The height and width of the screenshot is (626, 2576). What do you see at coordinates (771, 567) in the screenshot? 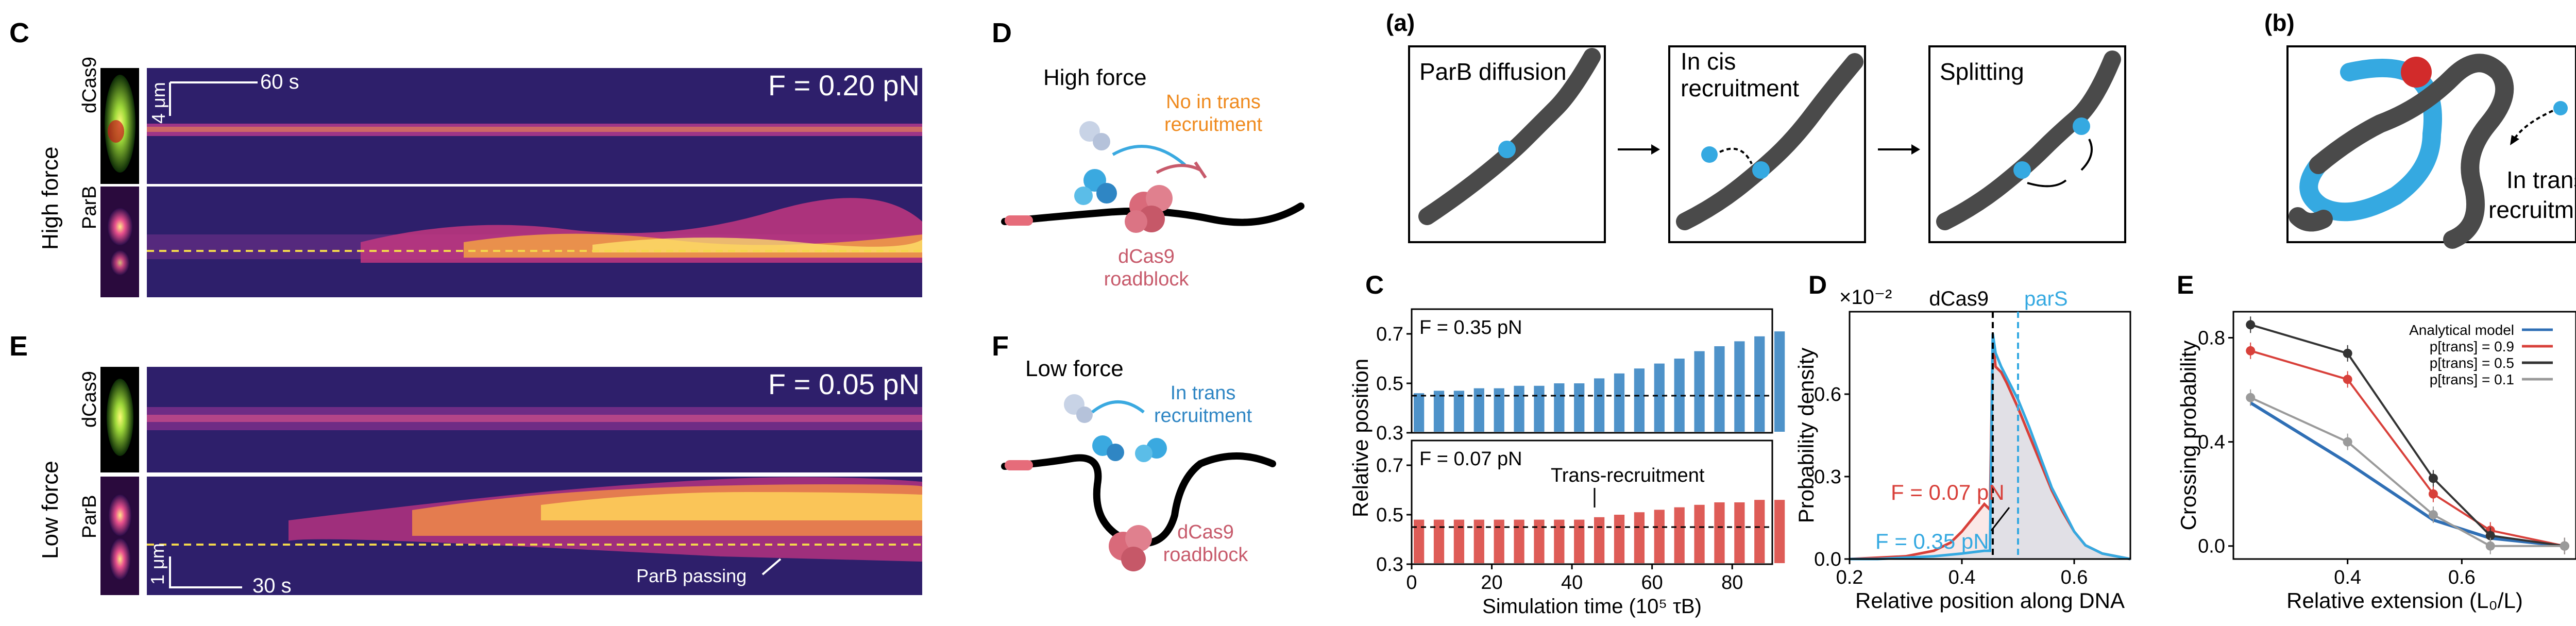
I see `parb-passing-arrow` at bounding box center [771, 567].